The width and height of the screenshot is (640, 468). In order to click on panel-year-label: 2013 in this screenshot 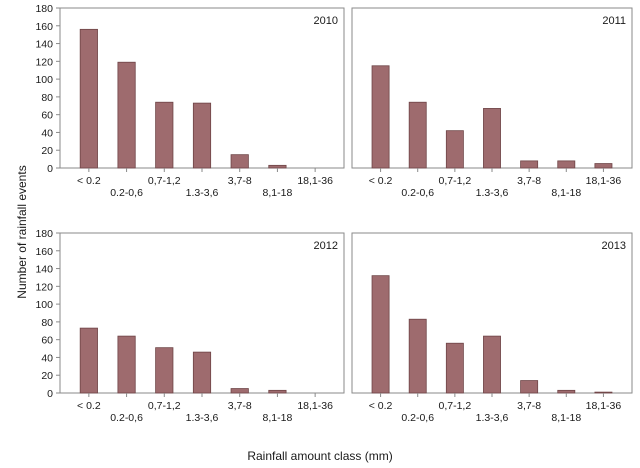, I will do `click(614, 246)`.